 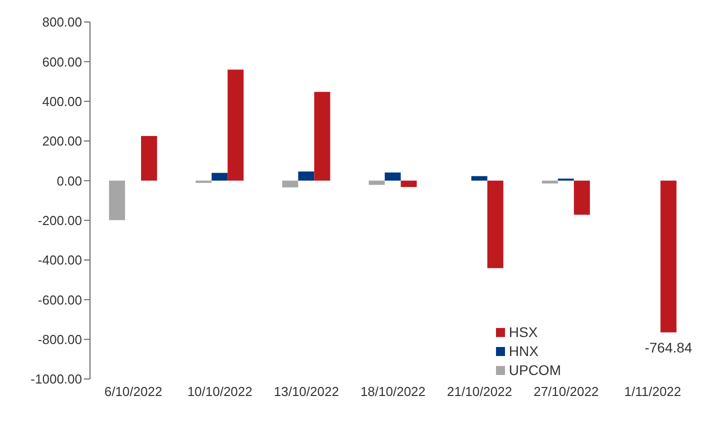 I want to click on x-tick-label: 27/10/2022, so click(x=566, y=392).